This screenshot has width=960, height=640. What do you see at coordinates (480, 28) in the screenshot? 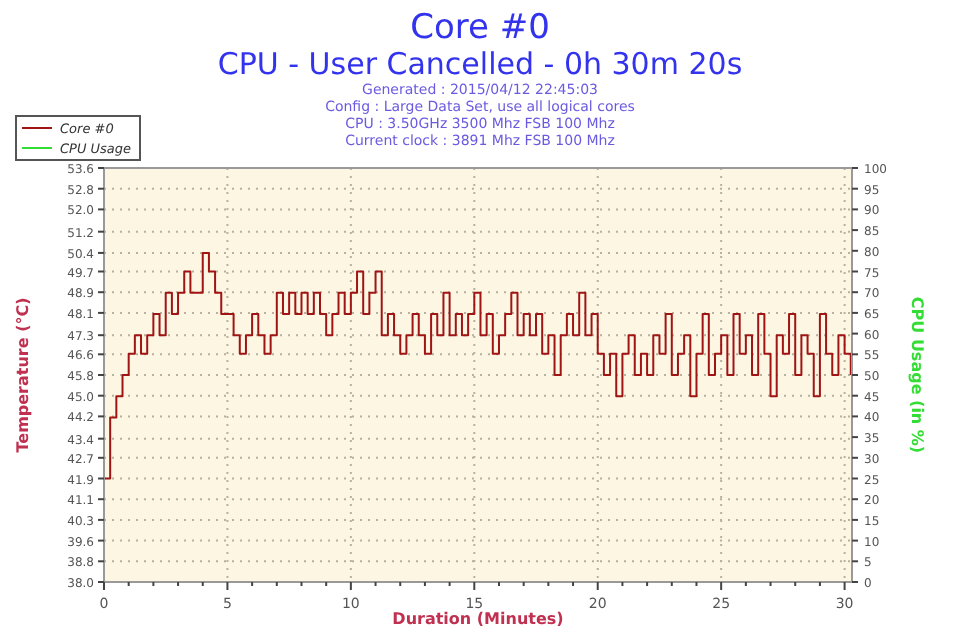
I see `chart-title: Core #0` at bounding box center [480, 28].